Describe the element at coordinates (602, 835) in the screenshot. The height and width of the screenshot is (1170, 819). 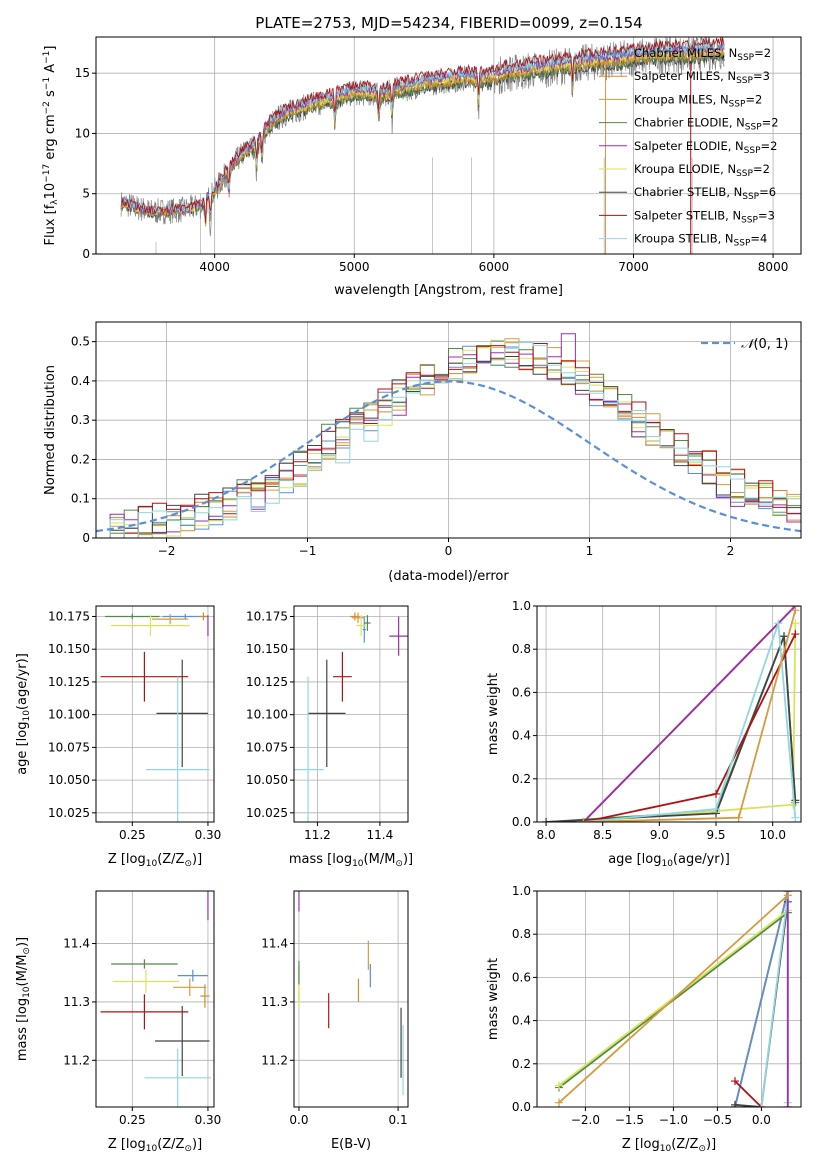
I see `x-tick-label: 8.5` at that location.